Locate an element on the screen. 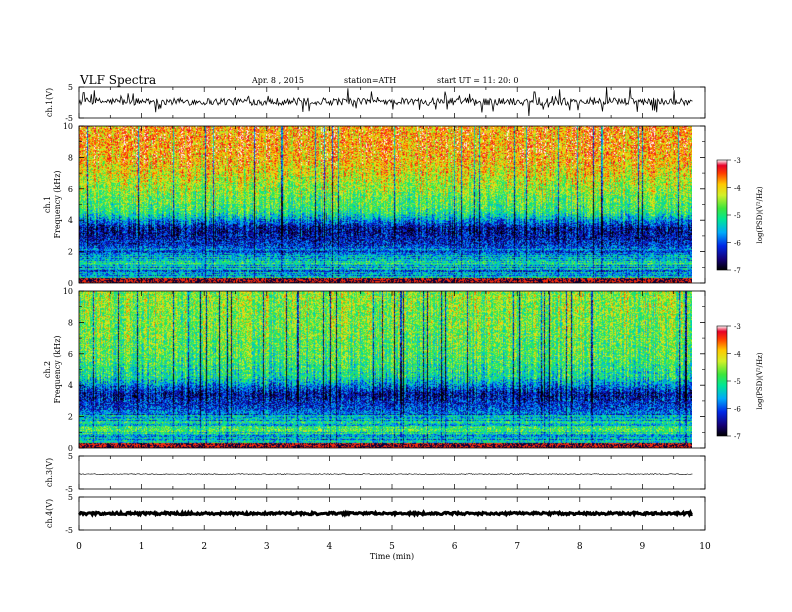  ch2-spectrogram-ytick-label: 10 is located at coordinates (68, 291).